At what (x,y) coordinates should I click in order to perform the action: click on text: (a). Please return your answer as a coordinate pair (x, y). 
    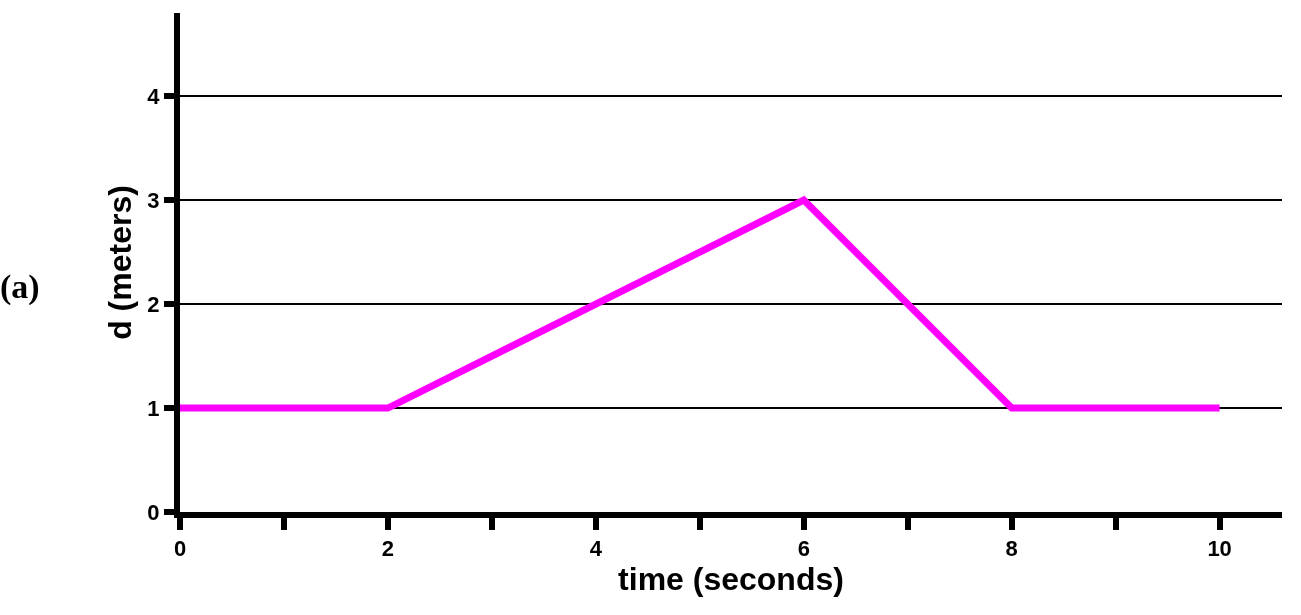
    Looking at the image, I should click on (20, 287).